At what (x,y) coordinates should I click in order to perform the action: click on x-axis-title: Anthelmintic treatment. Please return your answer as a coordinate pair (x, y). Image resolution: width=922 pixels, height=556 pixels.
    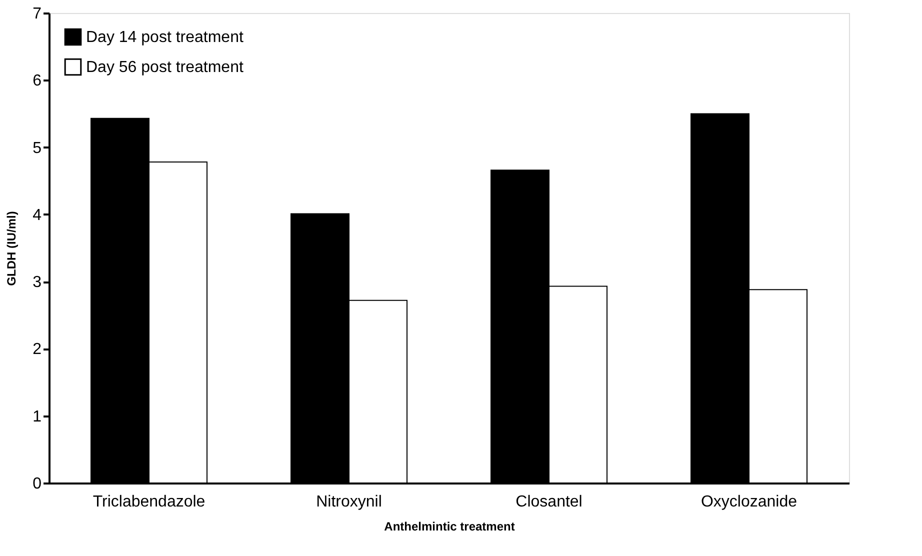
    Looking at the image, I should click on (449, 527).